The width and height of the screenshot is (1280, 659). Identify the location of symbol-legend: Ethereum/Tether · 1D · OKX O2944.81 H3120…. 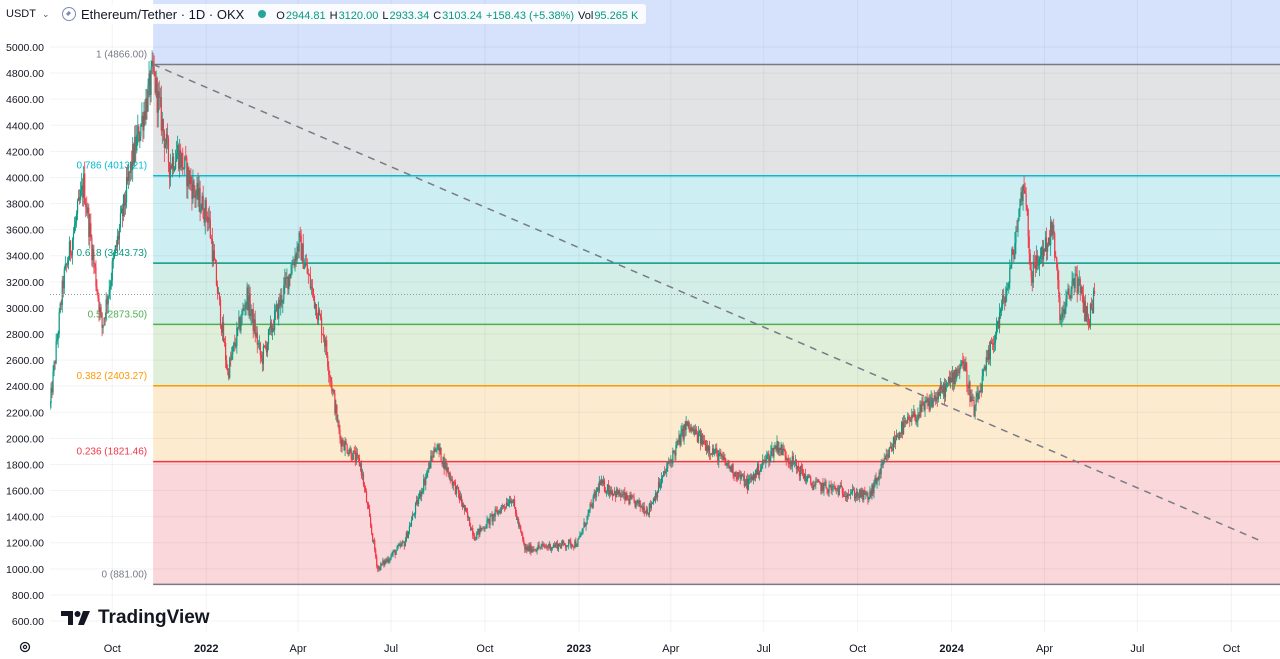
(352, 14).